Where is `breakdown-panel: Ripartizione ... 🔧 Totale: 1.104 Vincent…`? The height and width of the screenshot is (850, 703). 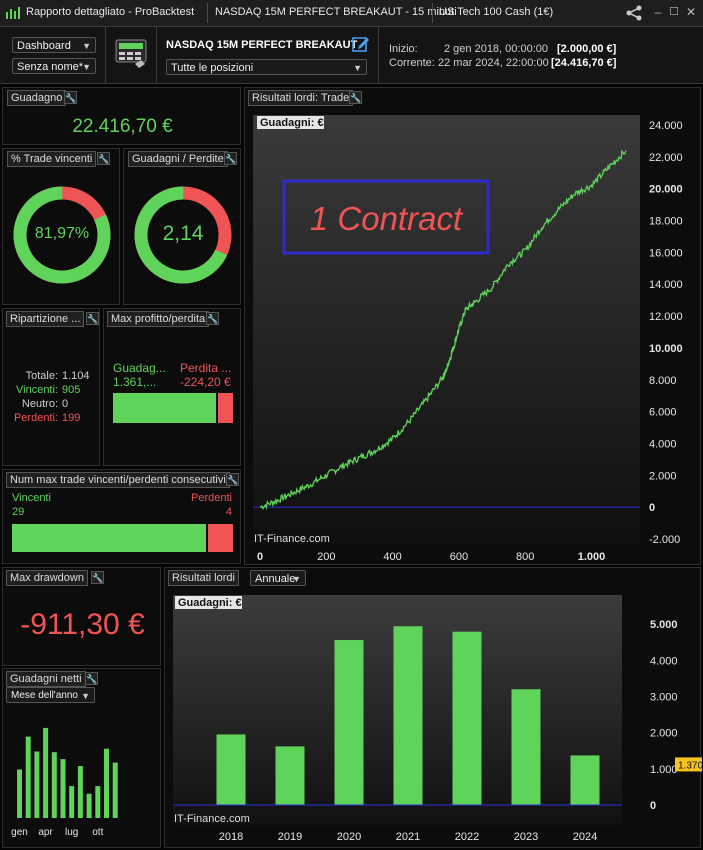
breakdown-panel: Ripartizione ... 🔧 Totale: 1.104 Vincent… is located at coordinates (51, 387).